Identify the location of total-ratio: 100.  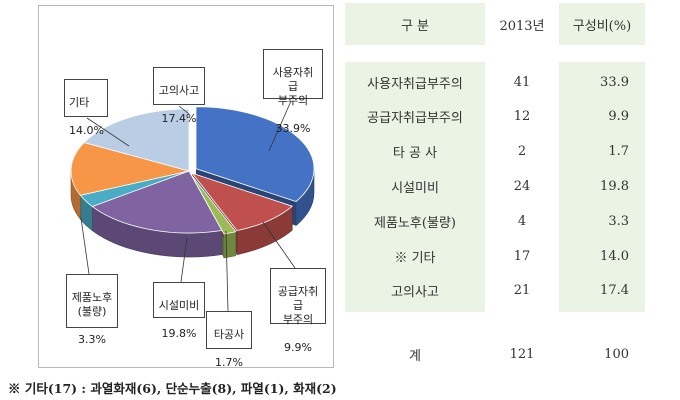
(616, 354).